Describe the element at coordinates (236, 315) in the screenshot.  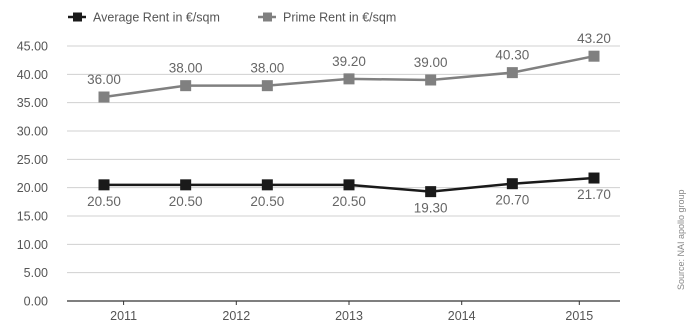
I see `x-tick-label: 2012` at that location.